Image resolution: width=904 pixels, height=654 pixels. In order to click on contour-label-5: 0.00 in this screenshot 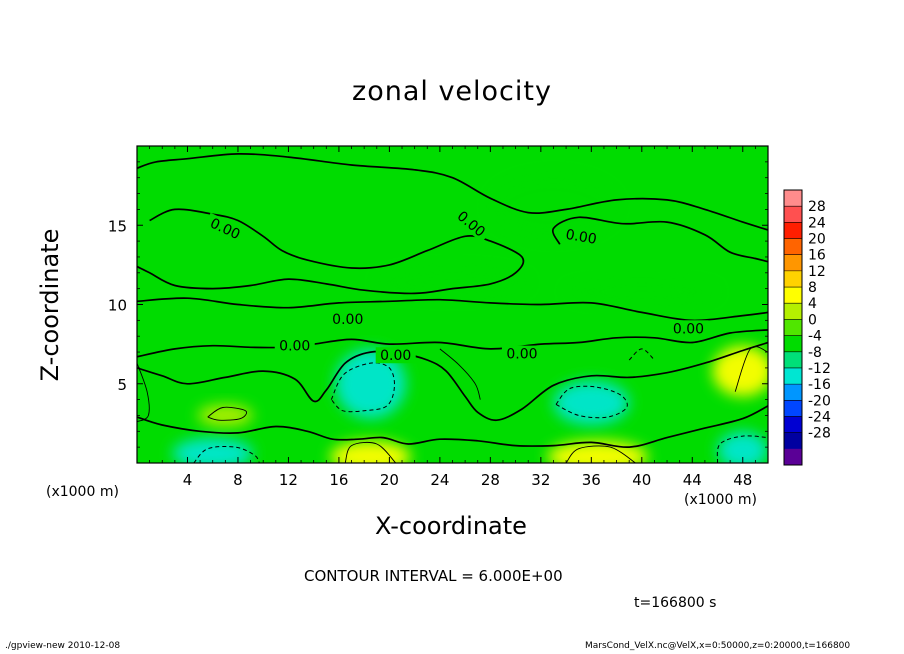, I will do `click(294, 346)`.